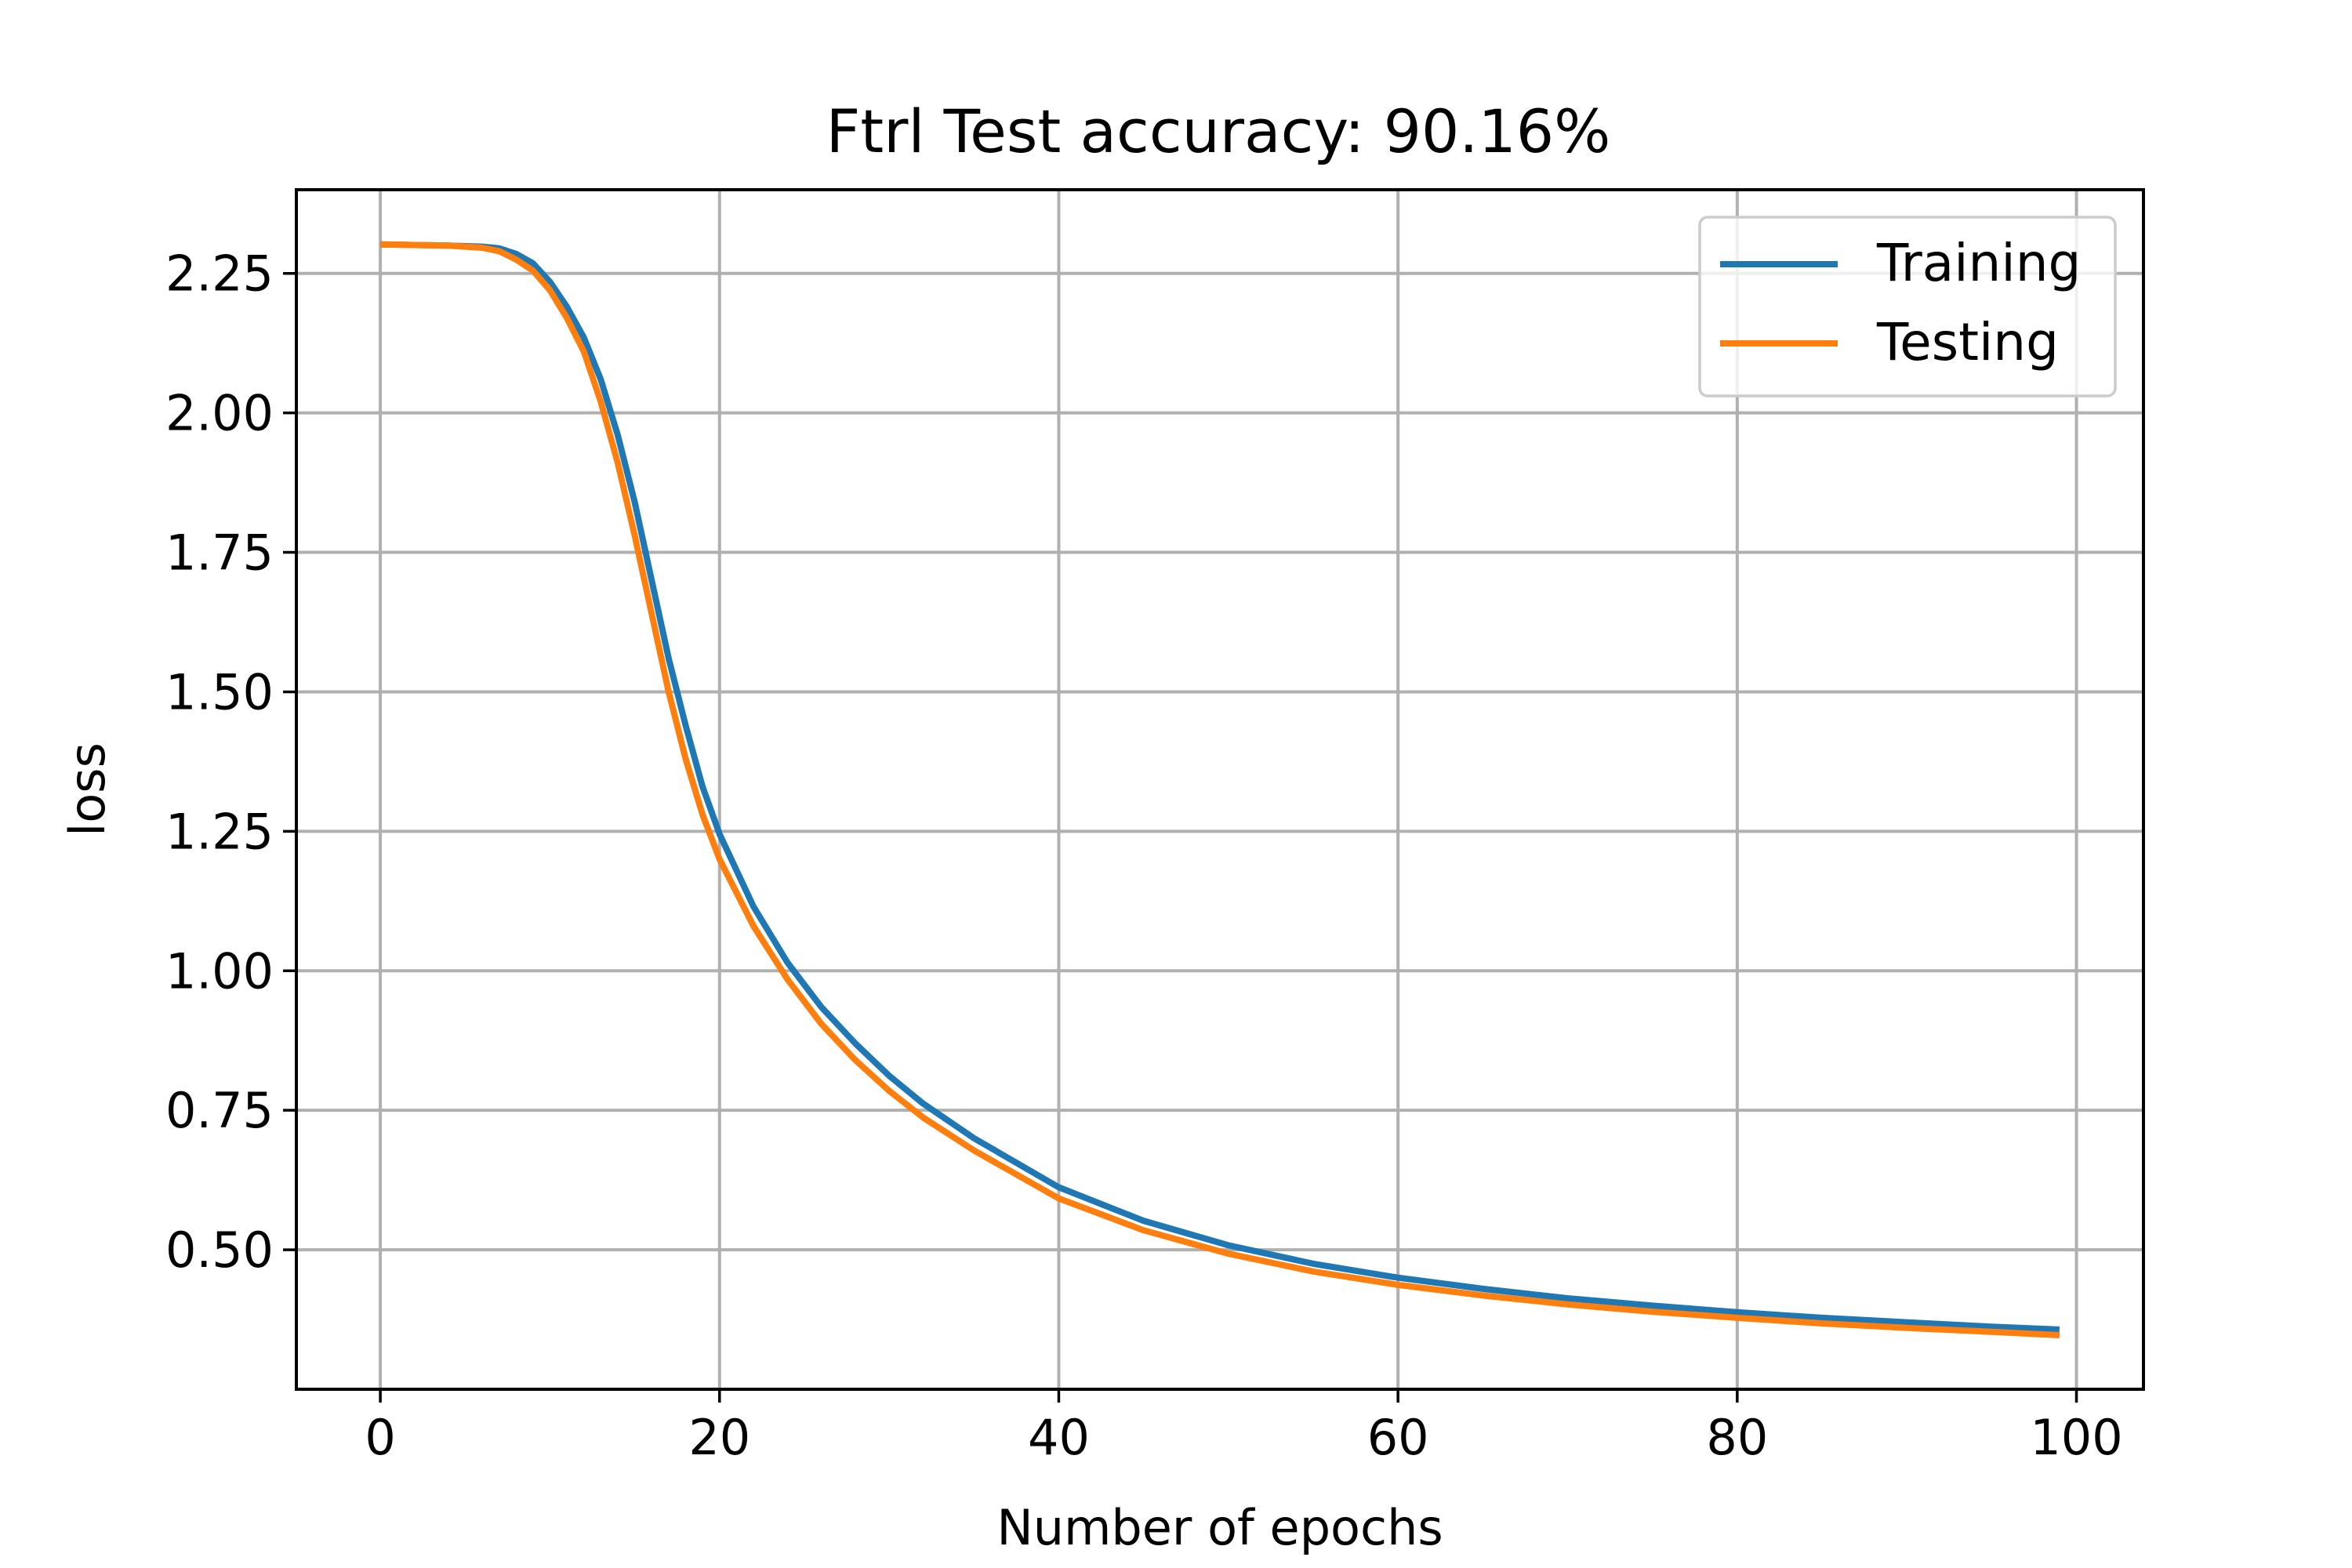  Describe the element at coordinates (1967, 342) in the screenshot. I see `legend-label-testing: Testing` at that location.